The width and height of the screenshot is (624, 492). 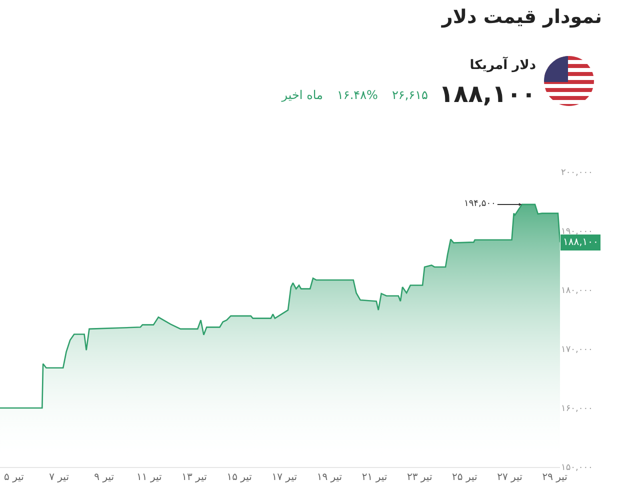 I want to click on x-tick-label: ۹ تیر, so click(x=104, y=477).